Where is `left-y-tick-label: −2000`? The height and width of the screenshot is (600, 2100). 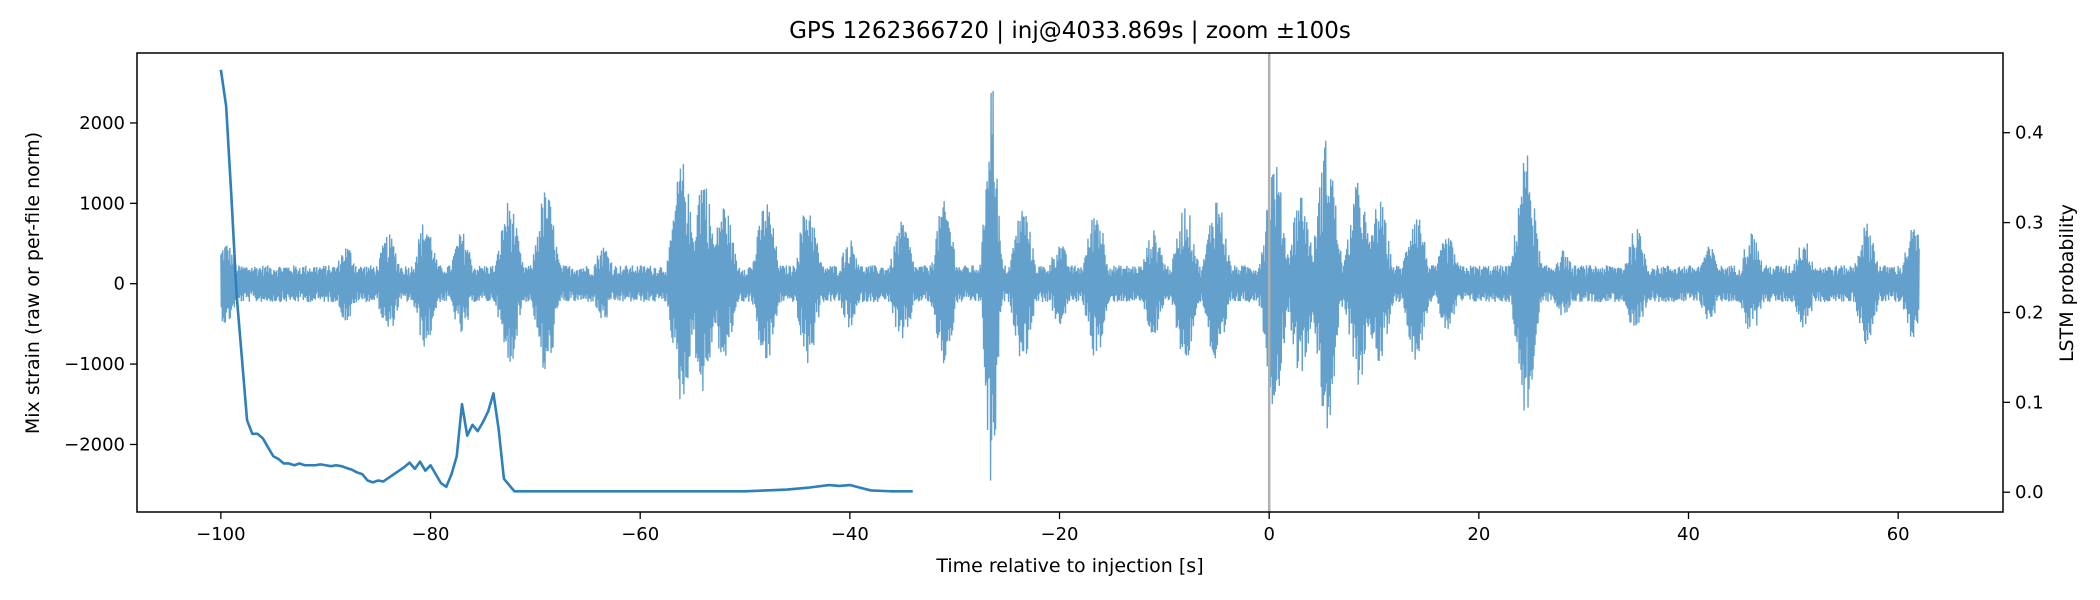 left-y-tick-label: −2000 is located at coordinates (94, 444).